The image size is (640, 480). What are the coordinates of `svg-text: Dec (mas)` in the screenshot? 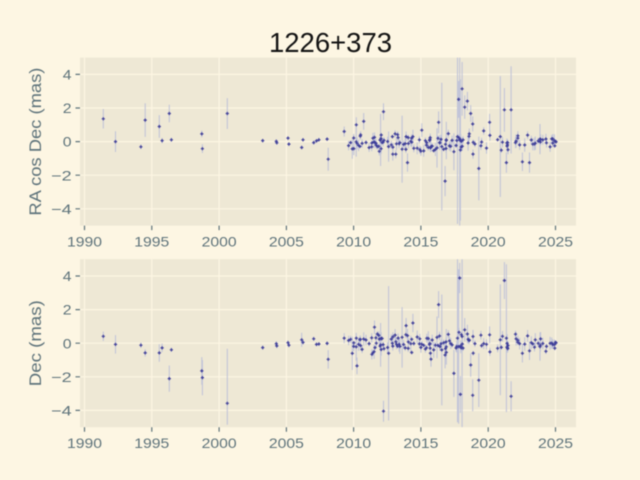 It's located at (35, 343).